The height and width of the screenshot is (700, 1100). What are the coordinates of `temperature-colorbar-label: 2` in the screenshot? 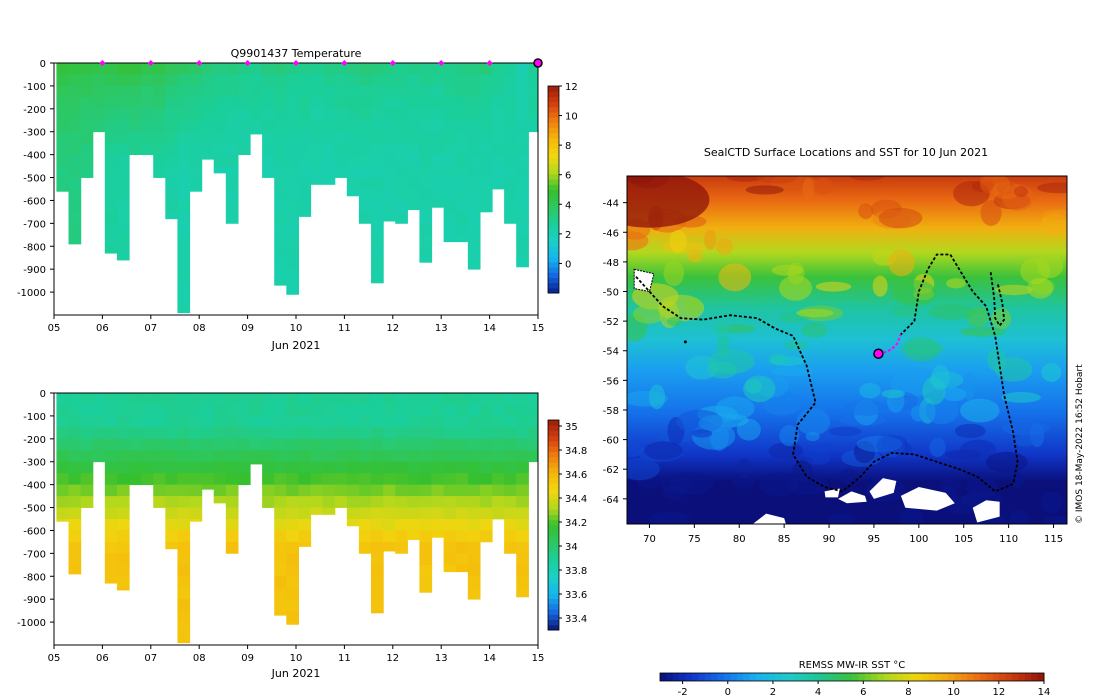 It's located at (568, 235).